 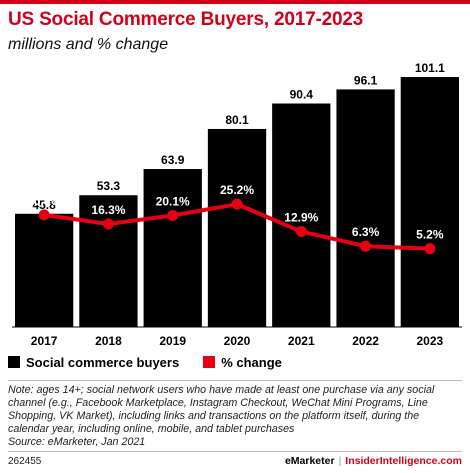 What do you see at coordinates (309, 461) in the screenshot?
I see `brand-emarketer: eMarketer` at bounding box center [309, 461].